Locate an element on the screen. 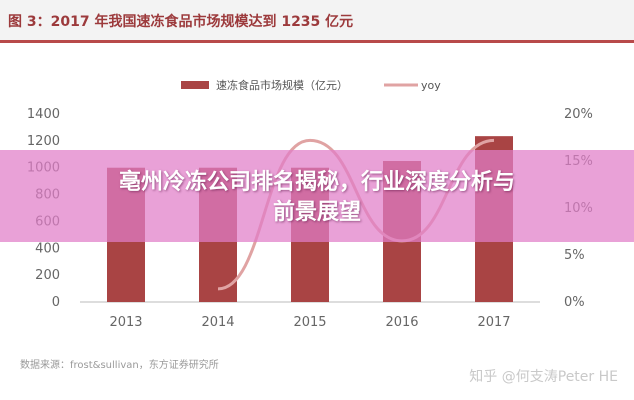 The image size is (634, 400). legend-line-label: yoy is located at coordinates (431, 85).